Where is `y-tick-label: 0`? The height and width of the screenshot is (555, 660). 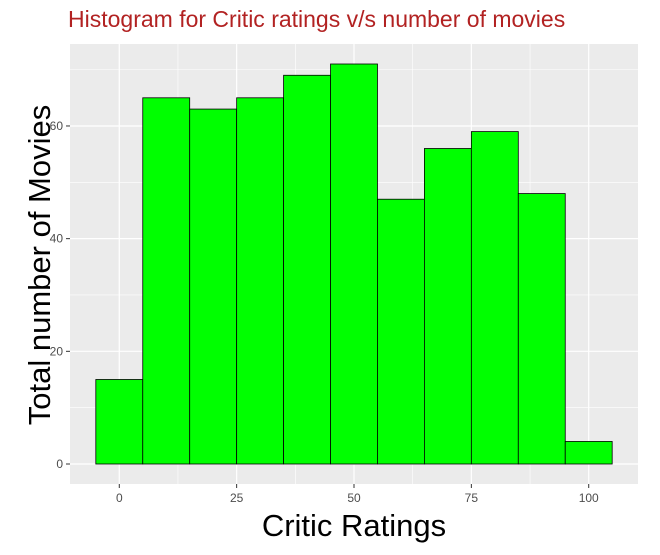 y-tick-label: 0 is located at coordinates (59, 464).